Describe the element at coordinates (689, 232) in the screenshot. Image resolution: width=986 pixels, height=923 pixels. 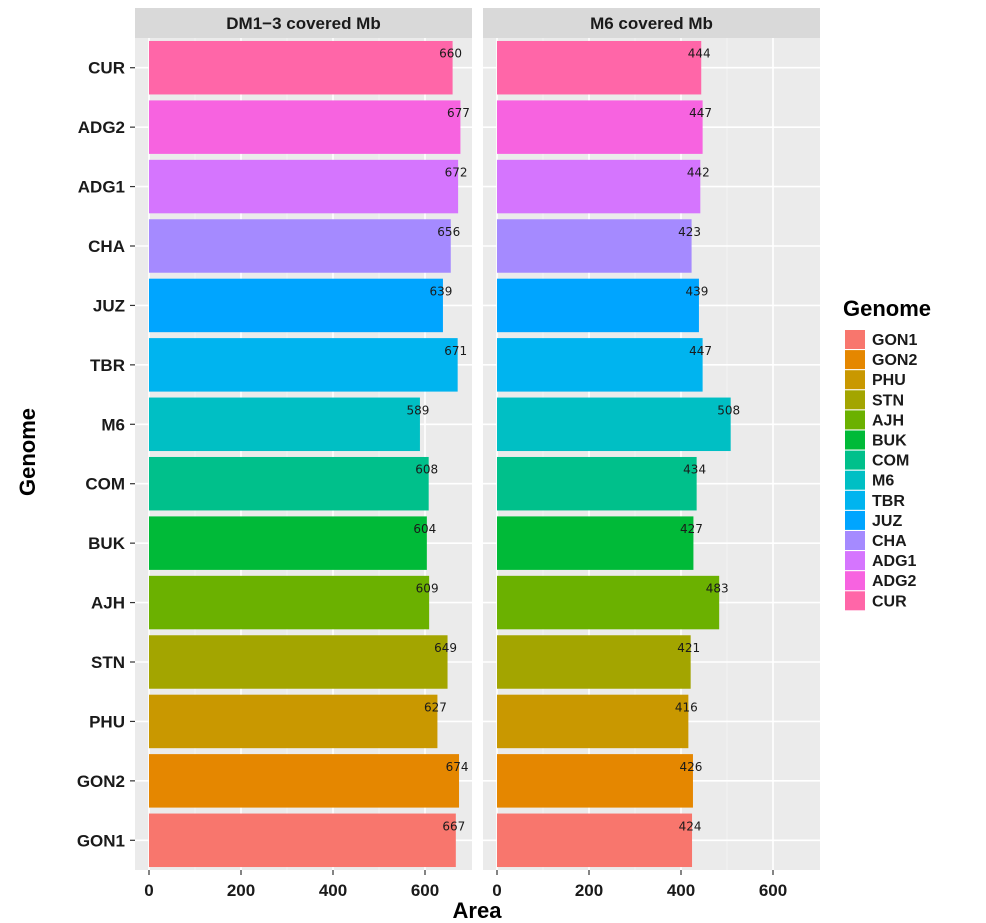
I see `value-label: 423` at that location.